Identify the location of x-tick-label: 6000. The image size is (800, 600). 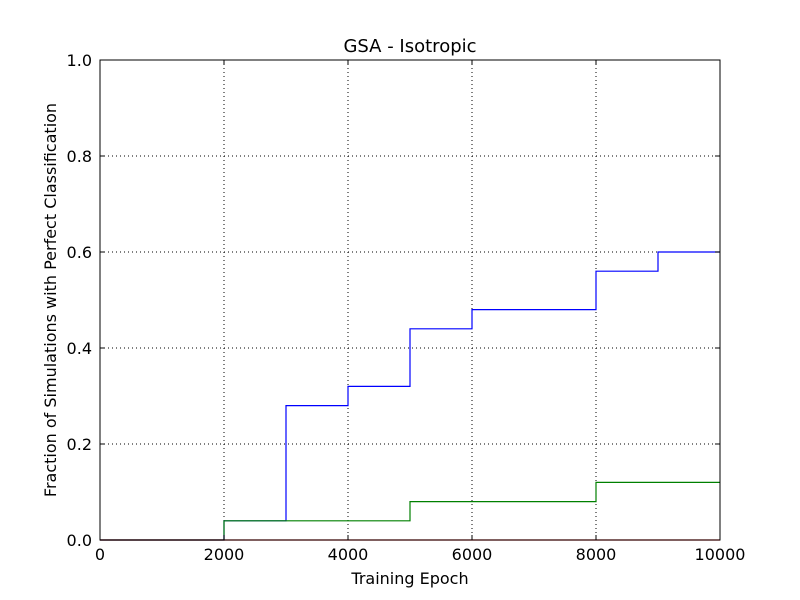
(472, 554).